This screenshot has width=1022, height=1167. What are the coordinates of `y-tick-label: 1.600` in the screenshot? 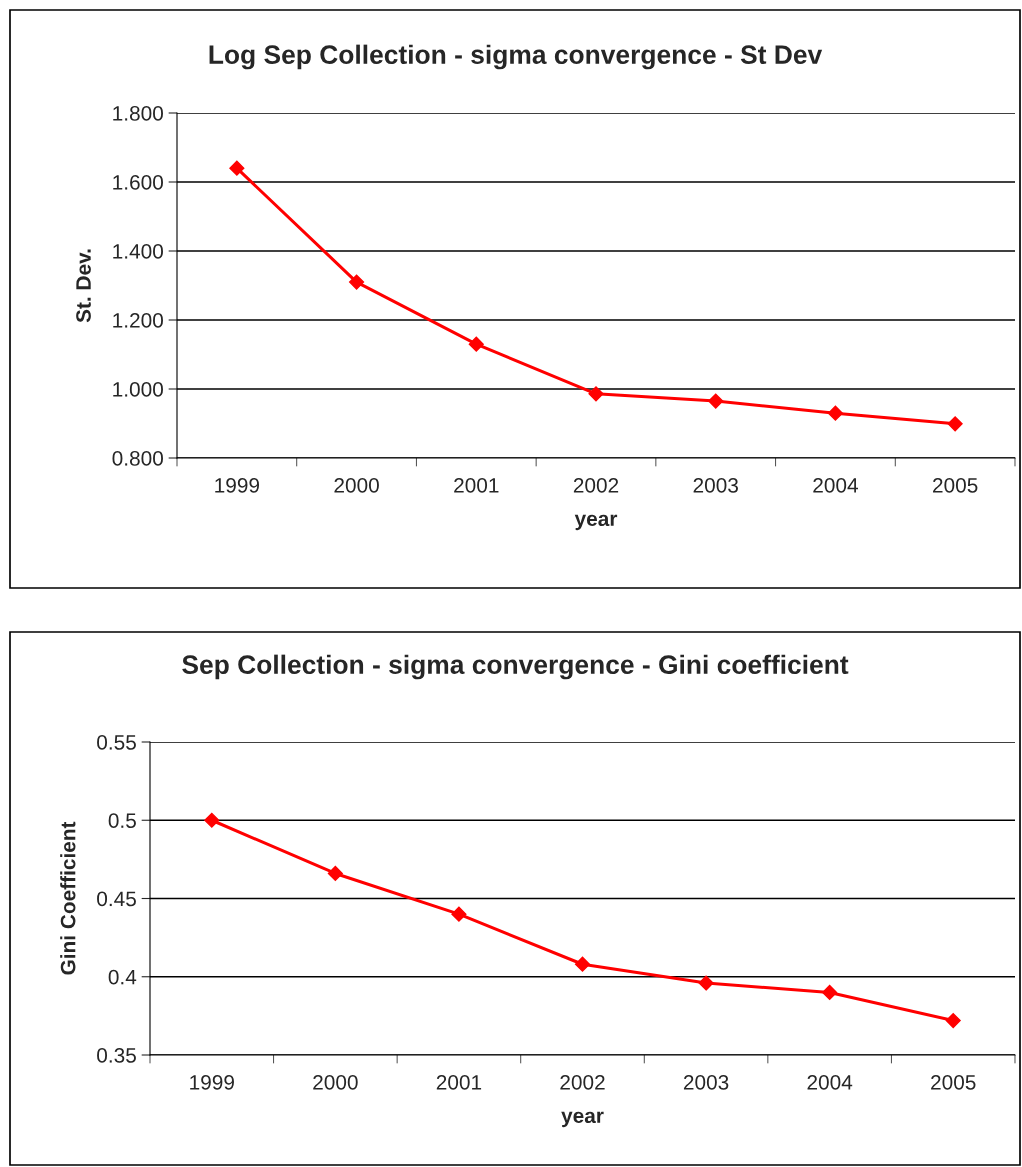 It's located at (138, 182).